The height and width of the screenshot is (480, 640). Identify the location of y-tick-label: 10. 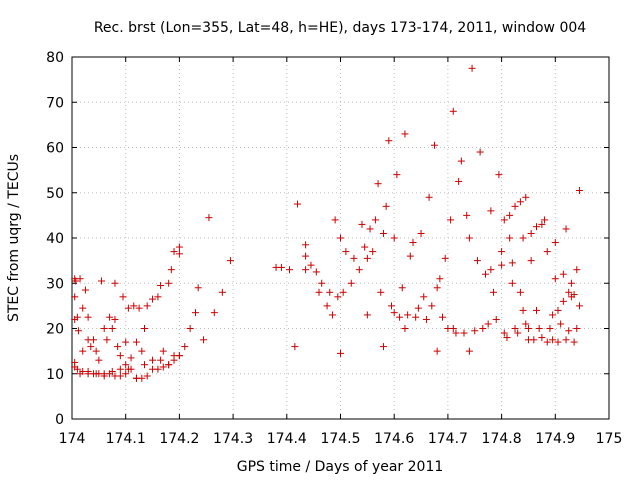
(55, 375).